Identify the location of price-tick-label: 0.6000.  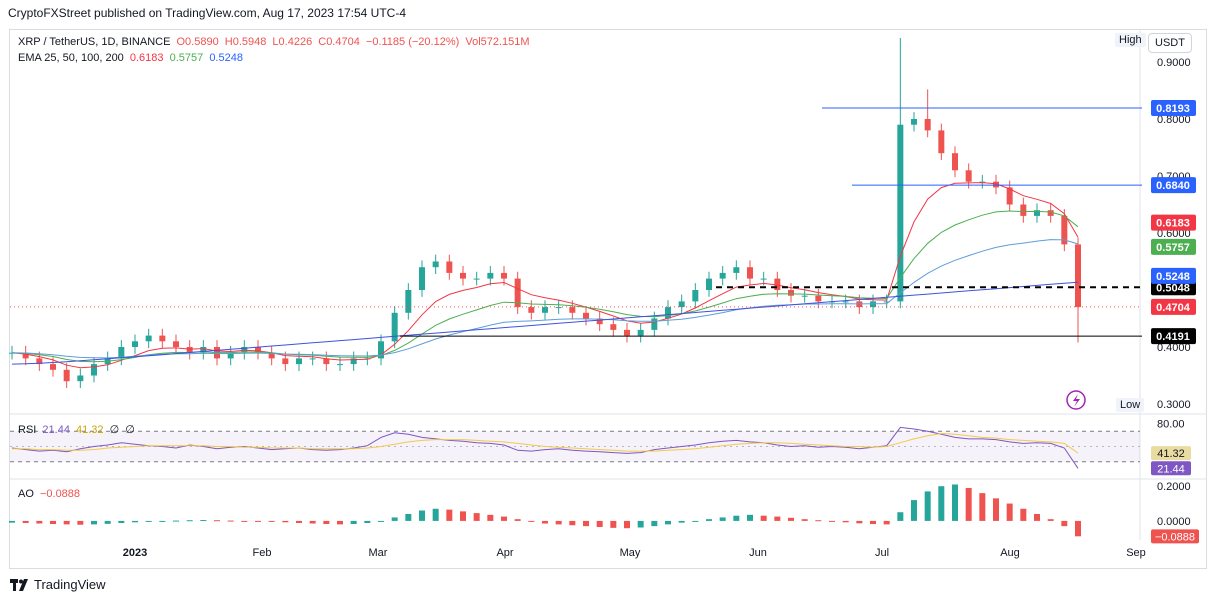
(1174, 234).